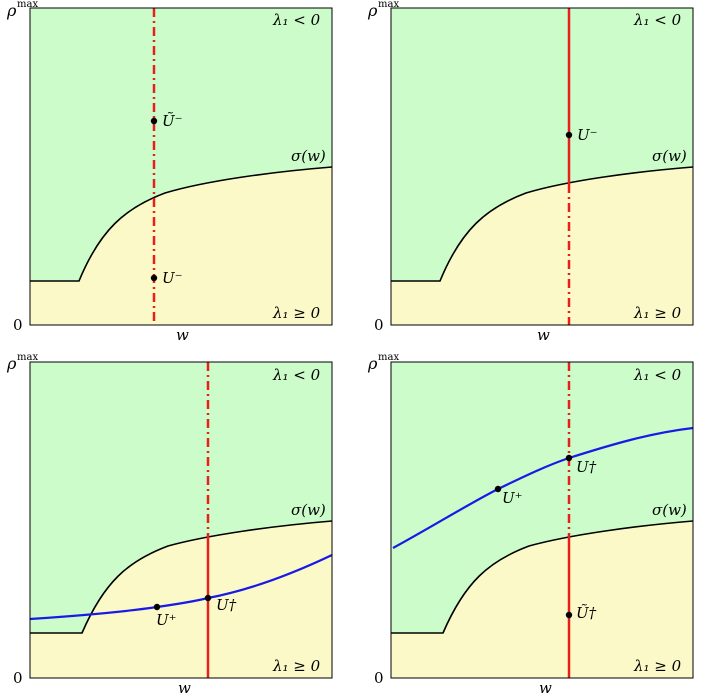 This screenshot has width=725, height=696. Describe the element at coordinates (154, 121) in the screenshot. I see `point-u-tilde-minus` at that location.